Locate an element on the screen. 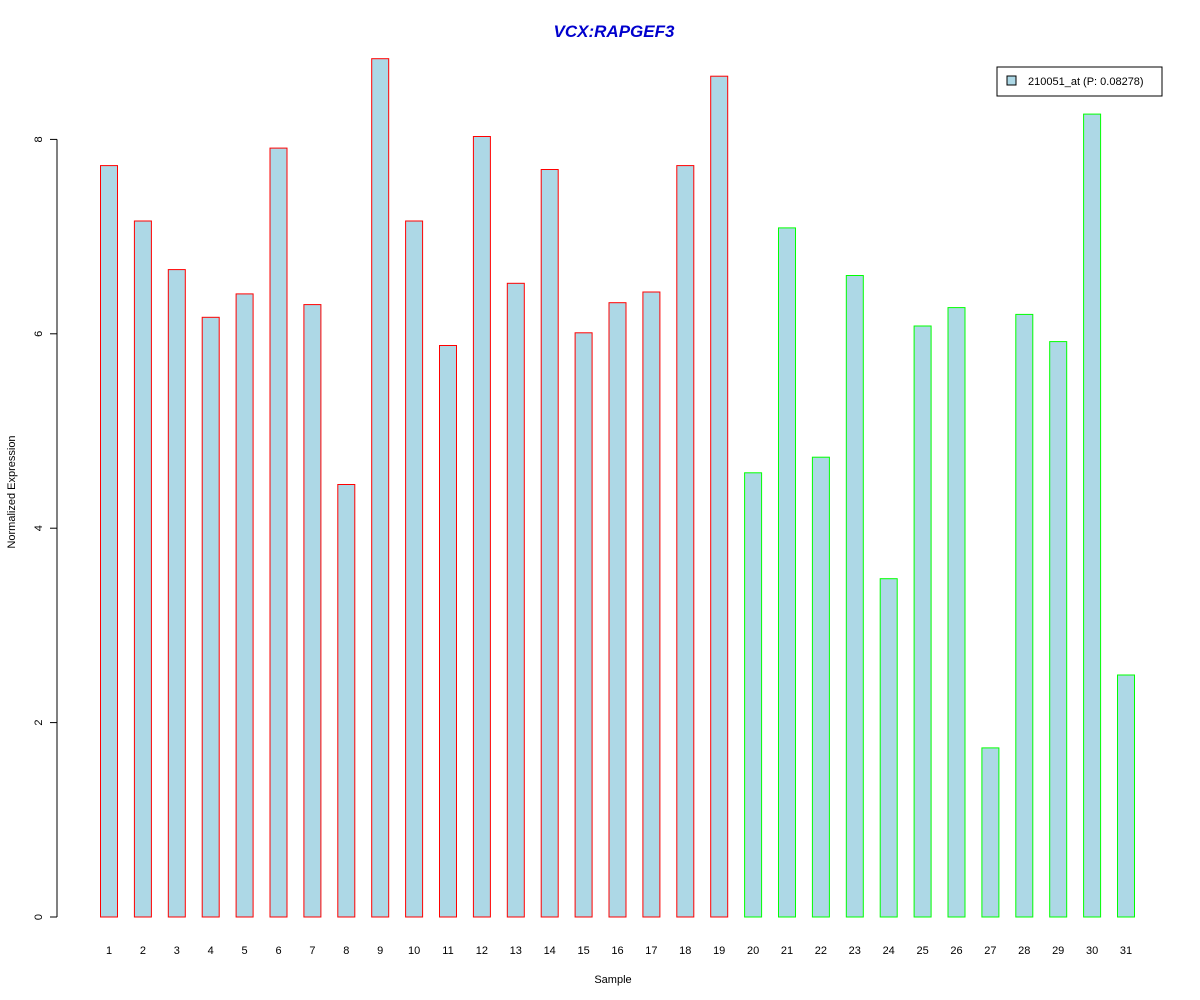 This screenshot has height=1000, width=1200. x-tick-label: 12 is located at coordinates (482, 951).